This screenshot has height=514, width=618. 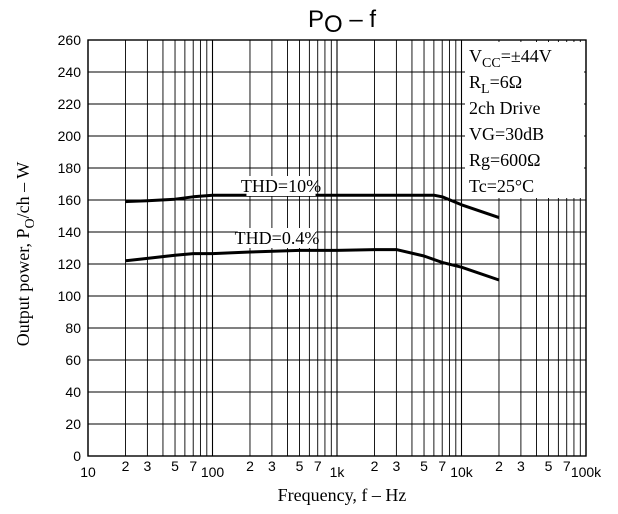 I want to click on conditions-box, so click(x=524, y=120).